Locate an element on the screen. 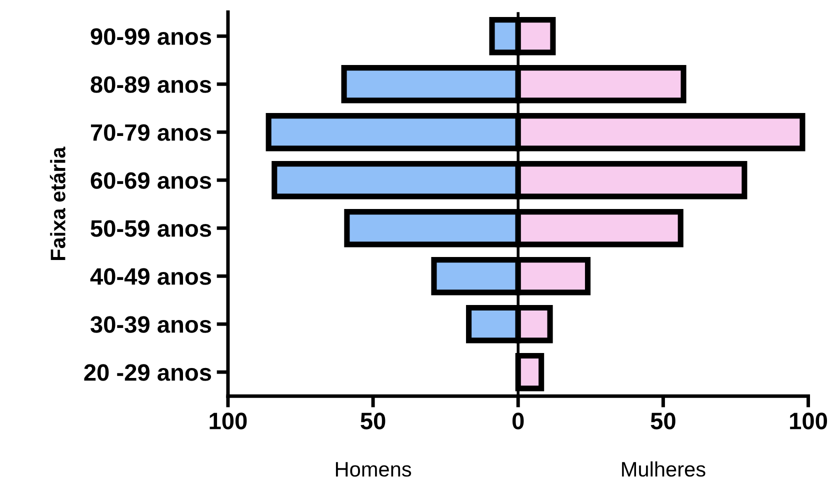 The image size is (829, 486). y-tick-label: 90-99 anos is located at coordinates (151, 36).